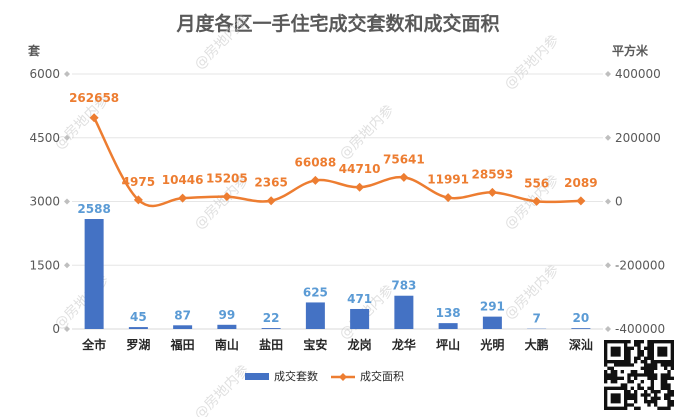 This screenshot has width=677, height=417. Describe the element at coordinates (448, 326) in the screenshot. I see `bar-坪山` at that location.